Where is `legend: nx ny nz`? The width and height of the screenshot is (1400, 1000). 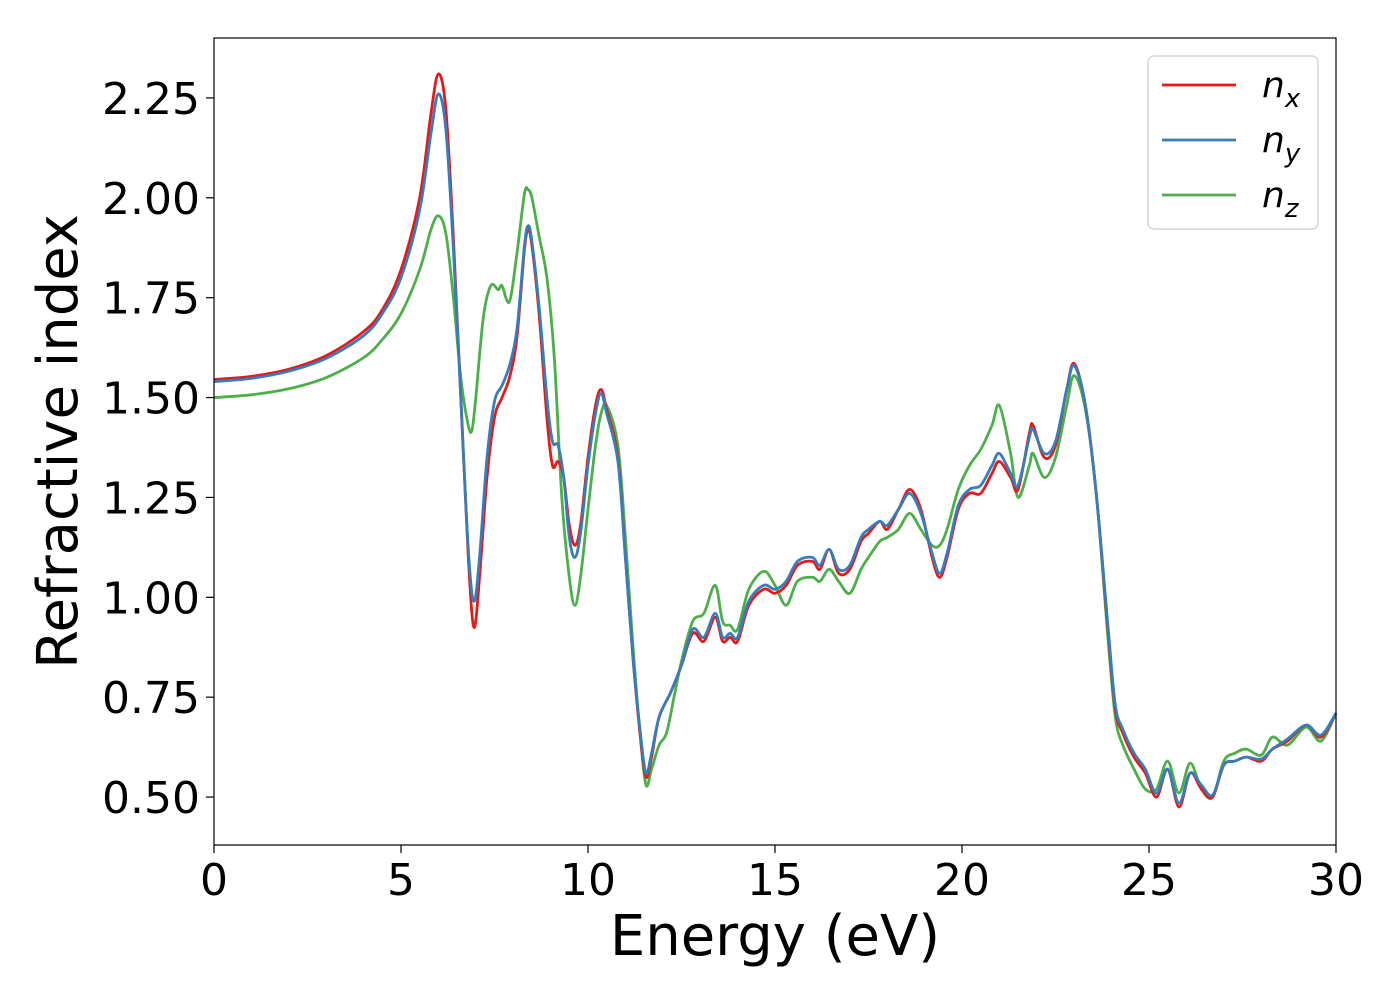 legend: nx ny nz is located at coordinates (1233, 142).